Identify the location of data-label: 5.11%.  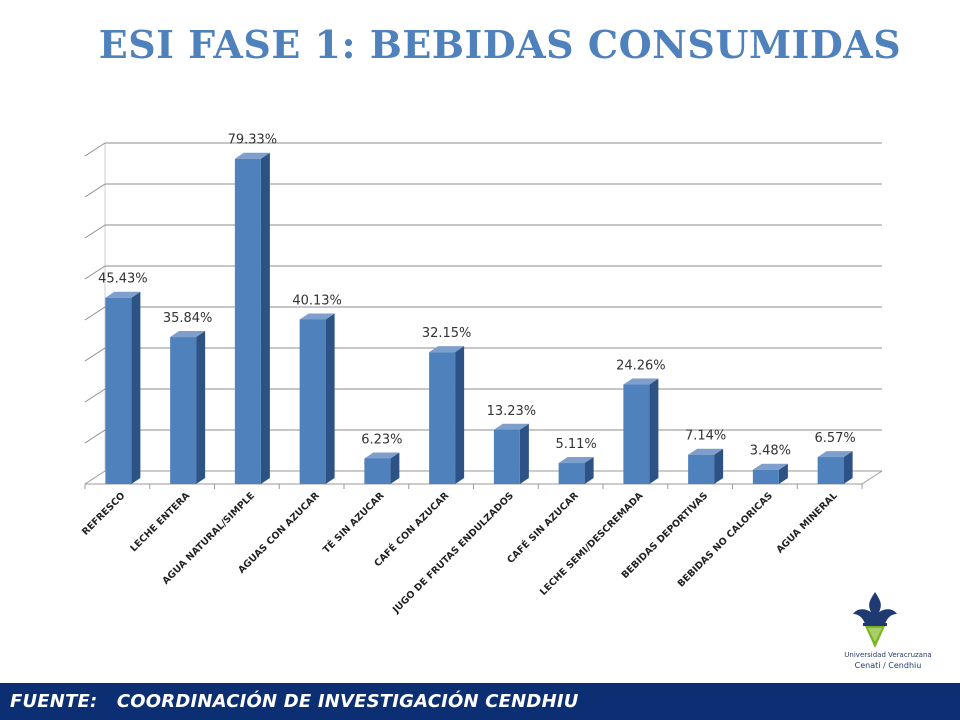
(575, 444).